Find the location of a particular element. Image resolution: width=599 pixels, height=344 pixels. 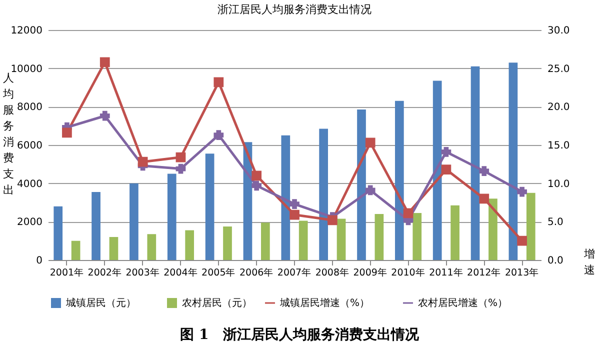

x-tick-label: 2010年 is located at coordinates (408, 272).